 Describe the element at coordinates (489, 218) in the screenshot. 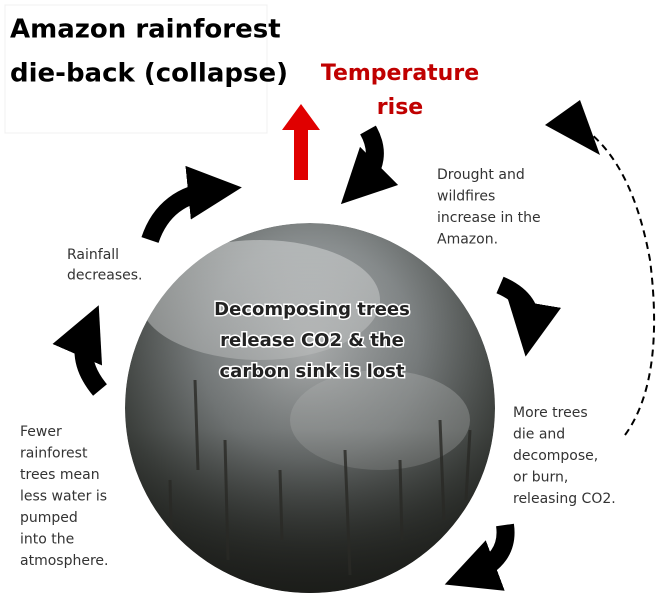

I see `drought-label: increase in the` at that location.